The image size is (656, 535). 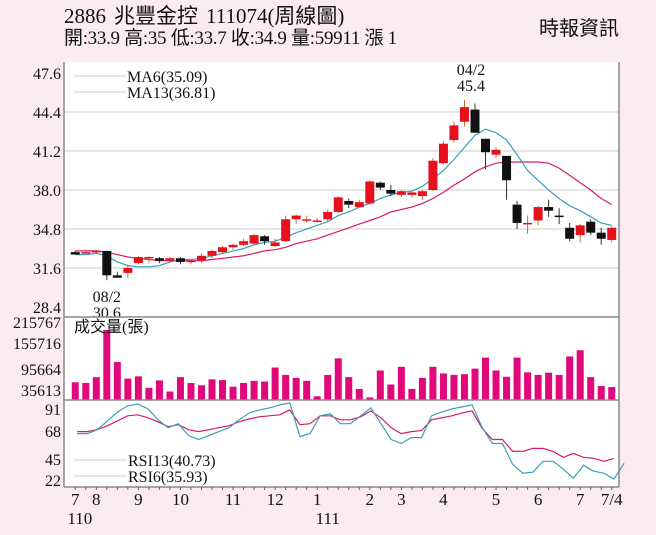 I want to click on price-axis-label: 31.6, so click(x=47, y=269).